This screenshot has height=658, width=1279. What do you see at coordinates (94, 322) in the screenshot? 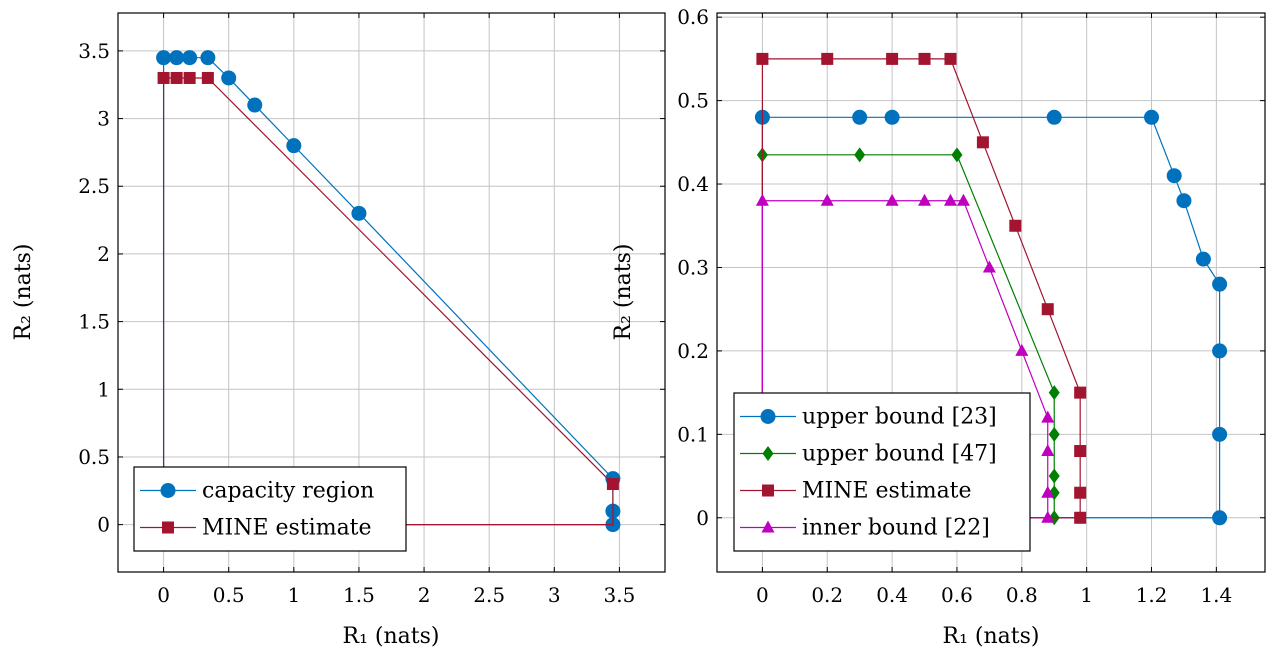
I see `y-tick-label: 1.5` at bounding box center [94, 322].